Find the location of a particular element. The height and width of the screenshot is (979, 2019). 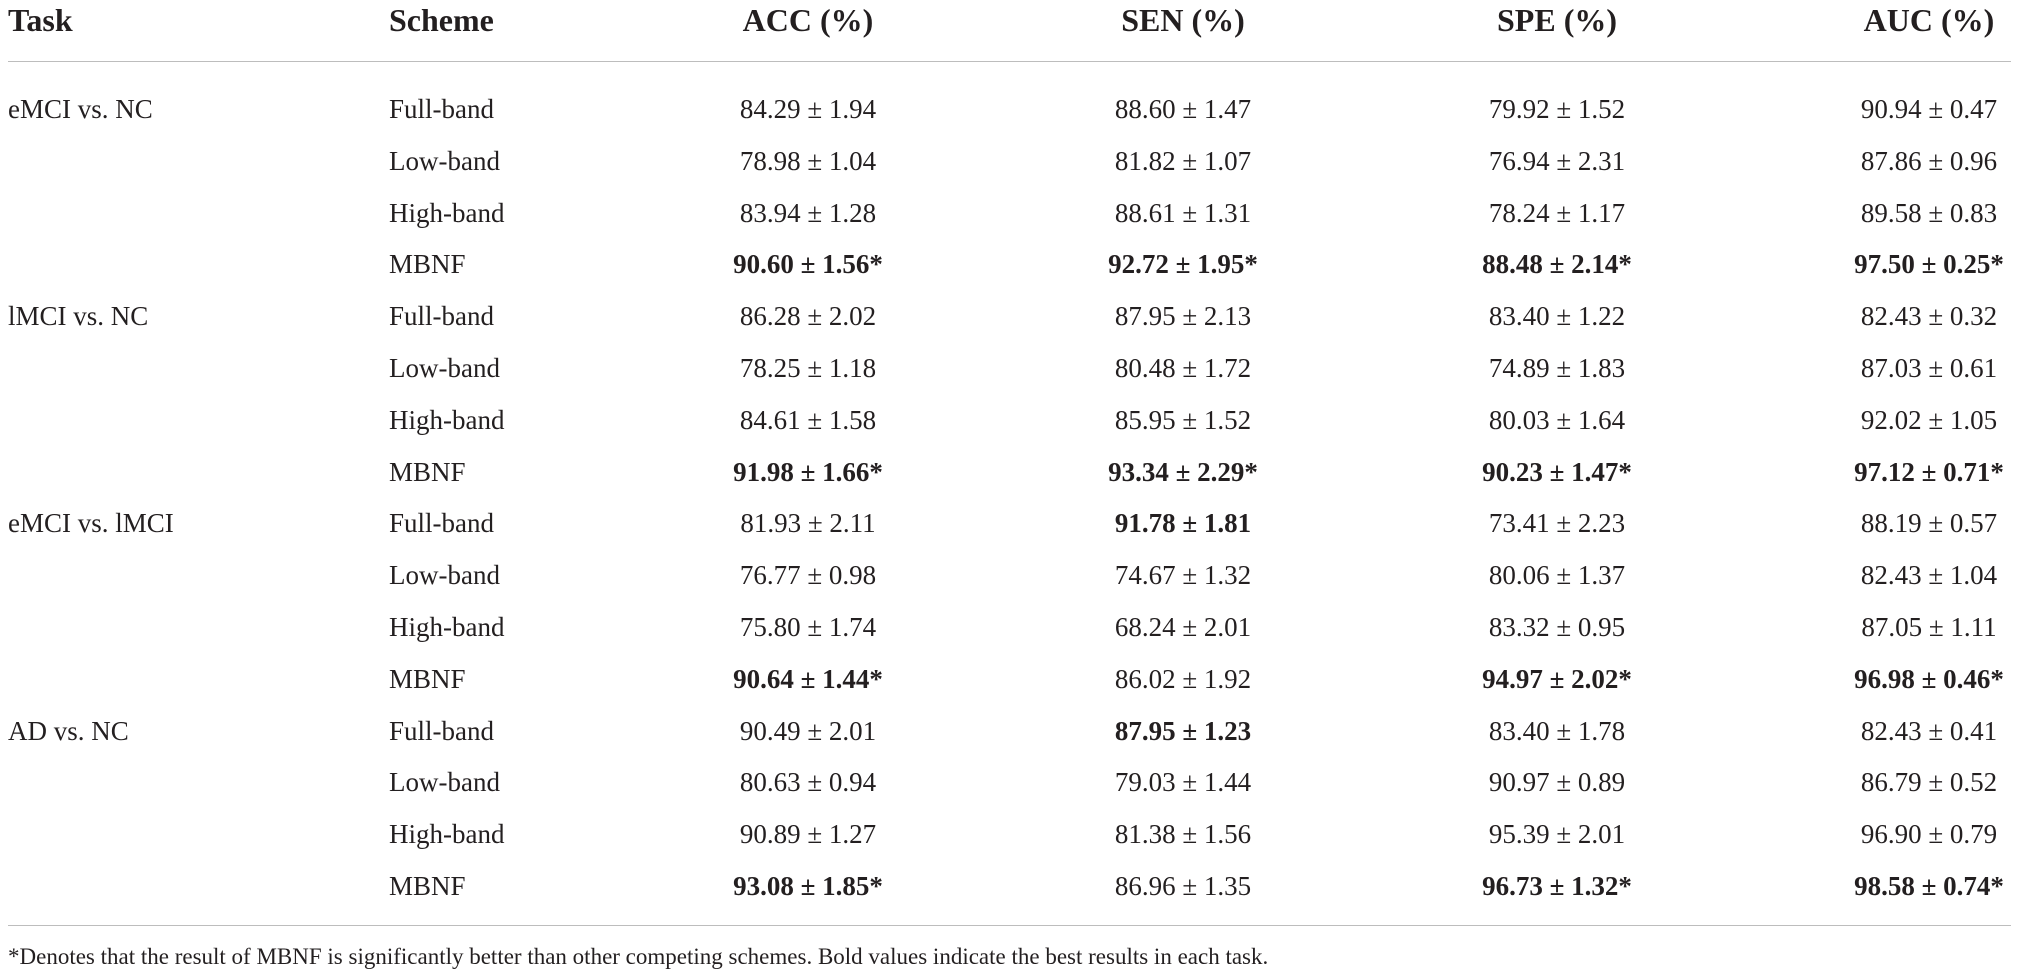

spe-cell: 76.94 ± 2.31 is located at coordinates (1557, 160).